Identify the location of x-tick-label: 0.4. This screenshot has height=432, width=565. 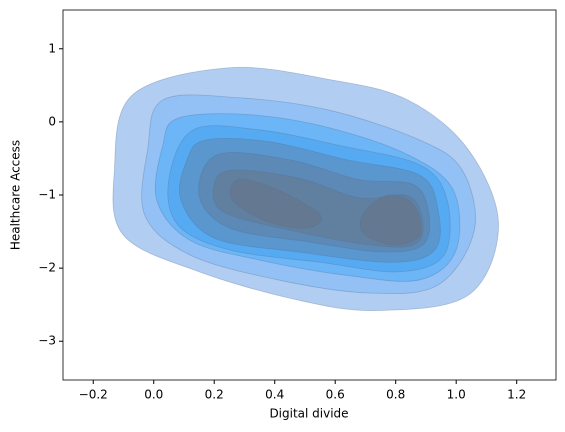
(274, 395).